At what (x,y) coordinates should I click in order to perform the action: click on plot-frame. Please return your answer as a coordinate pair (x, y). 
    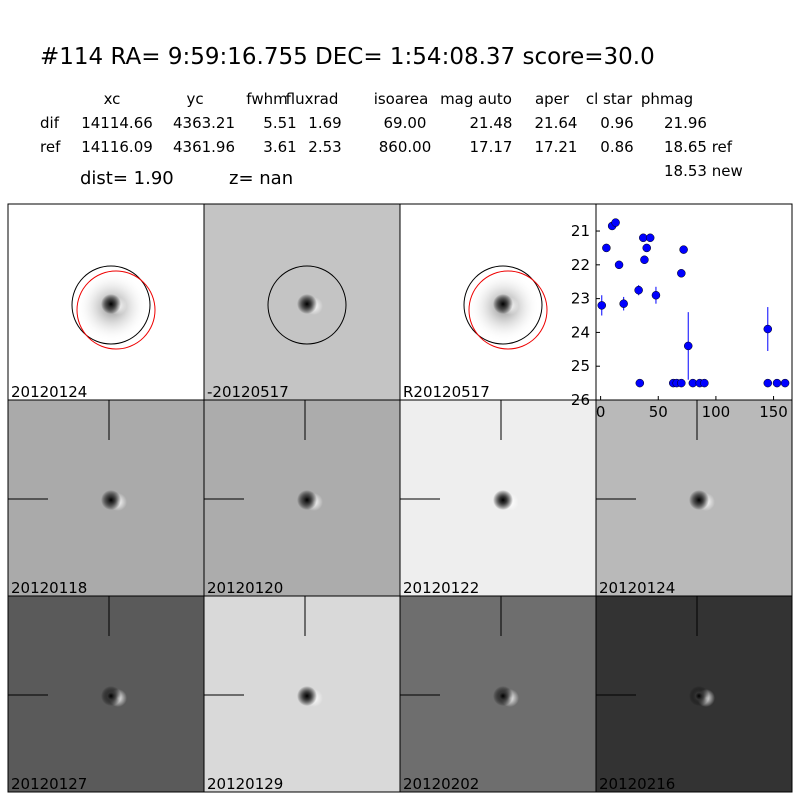
    Looking at the image, I should click on (694, 302).